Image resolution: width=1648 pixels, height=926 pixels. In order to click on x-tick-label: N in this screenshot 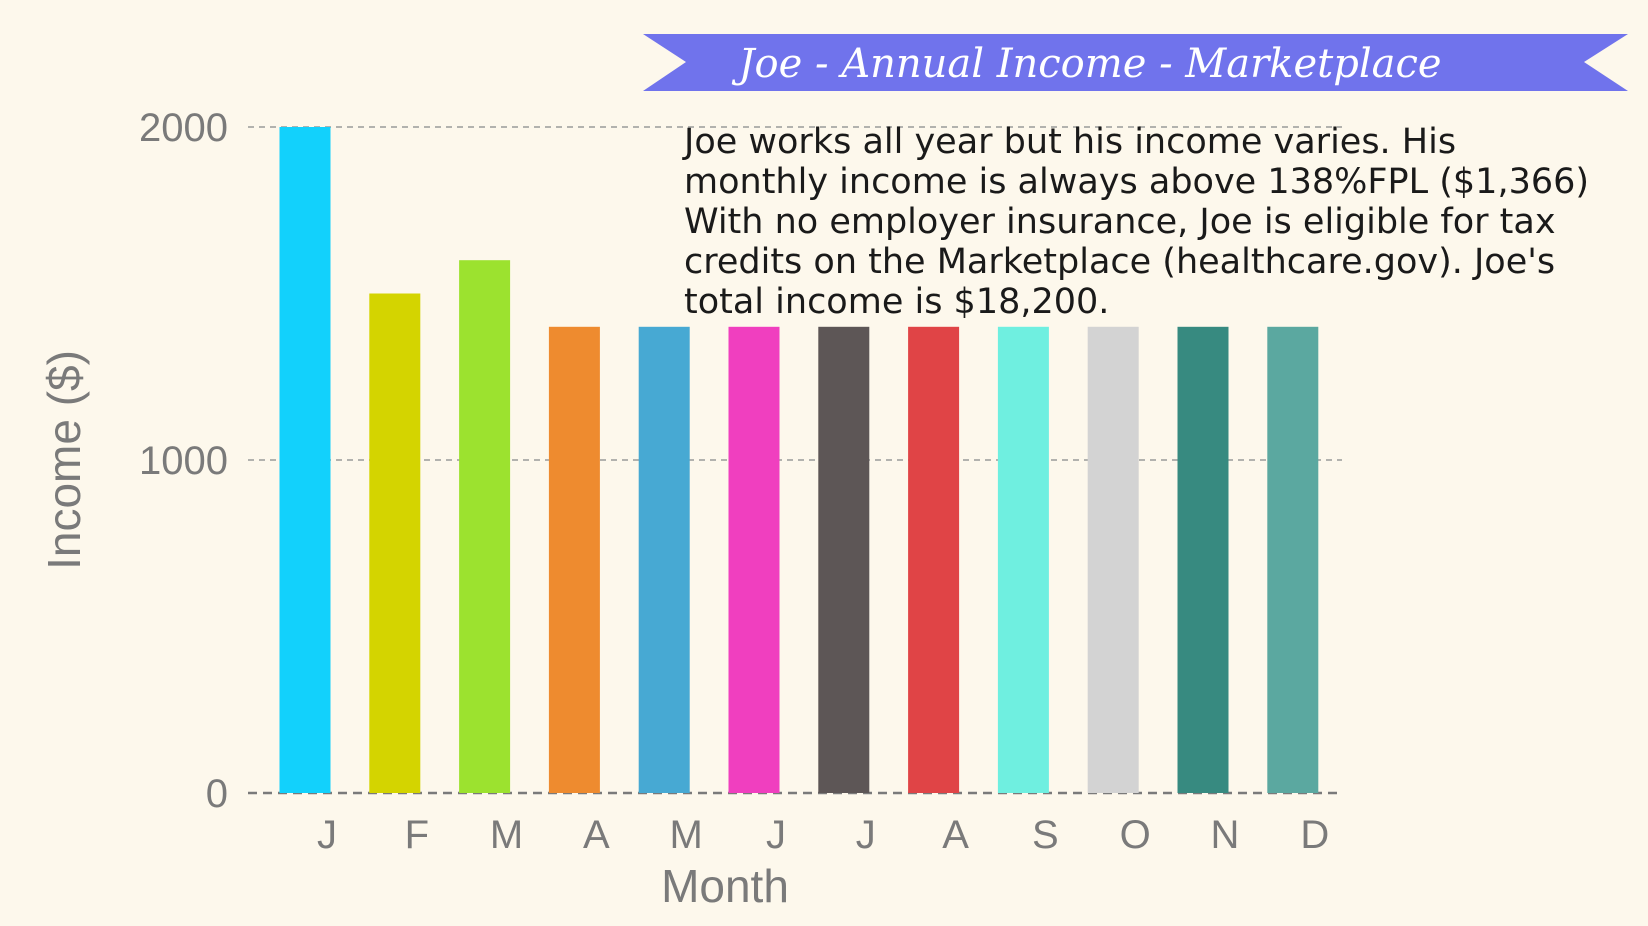, I will do `click(1225, 835)`.